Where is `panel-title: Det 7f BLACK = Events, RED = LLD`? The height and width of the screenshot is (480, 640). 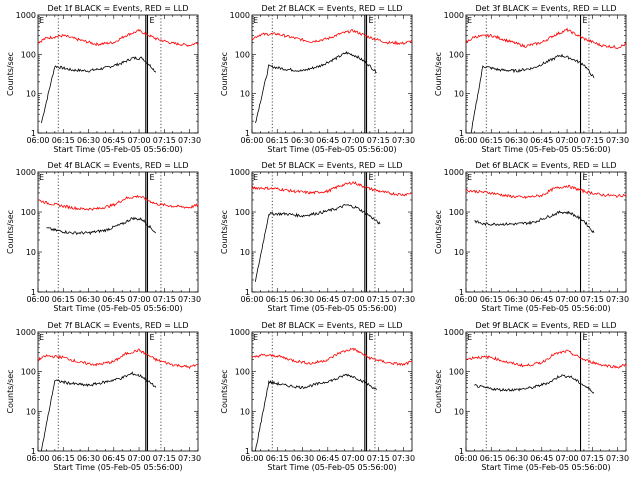 panel-title: Det 7f BLACK = Events, RED = LLD is located at coordinates (117, 325).